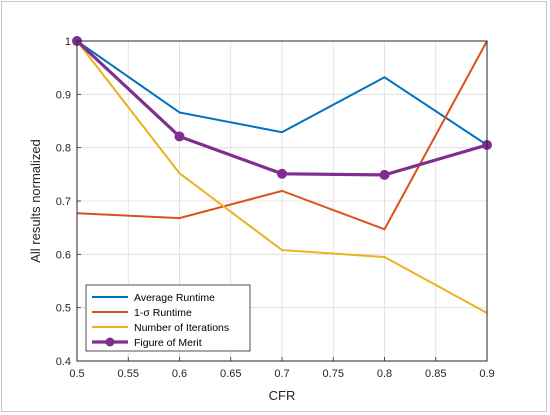 The width and height of the screenshot is (550, 415). What do you see at coordinates (110, 342) in the screenshot?
I see `legend-marker-figure-of-merit` at bounding box center [110, 342].